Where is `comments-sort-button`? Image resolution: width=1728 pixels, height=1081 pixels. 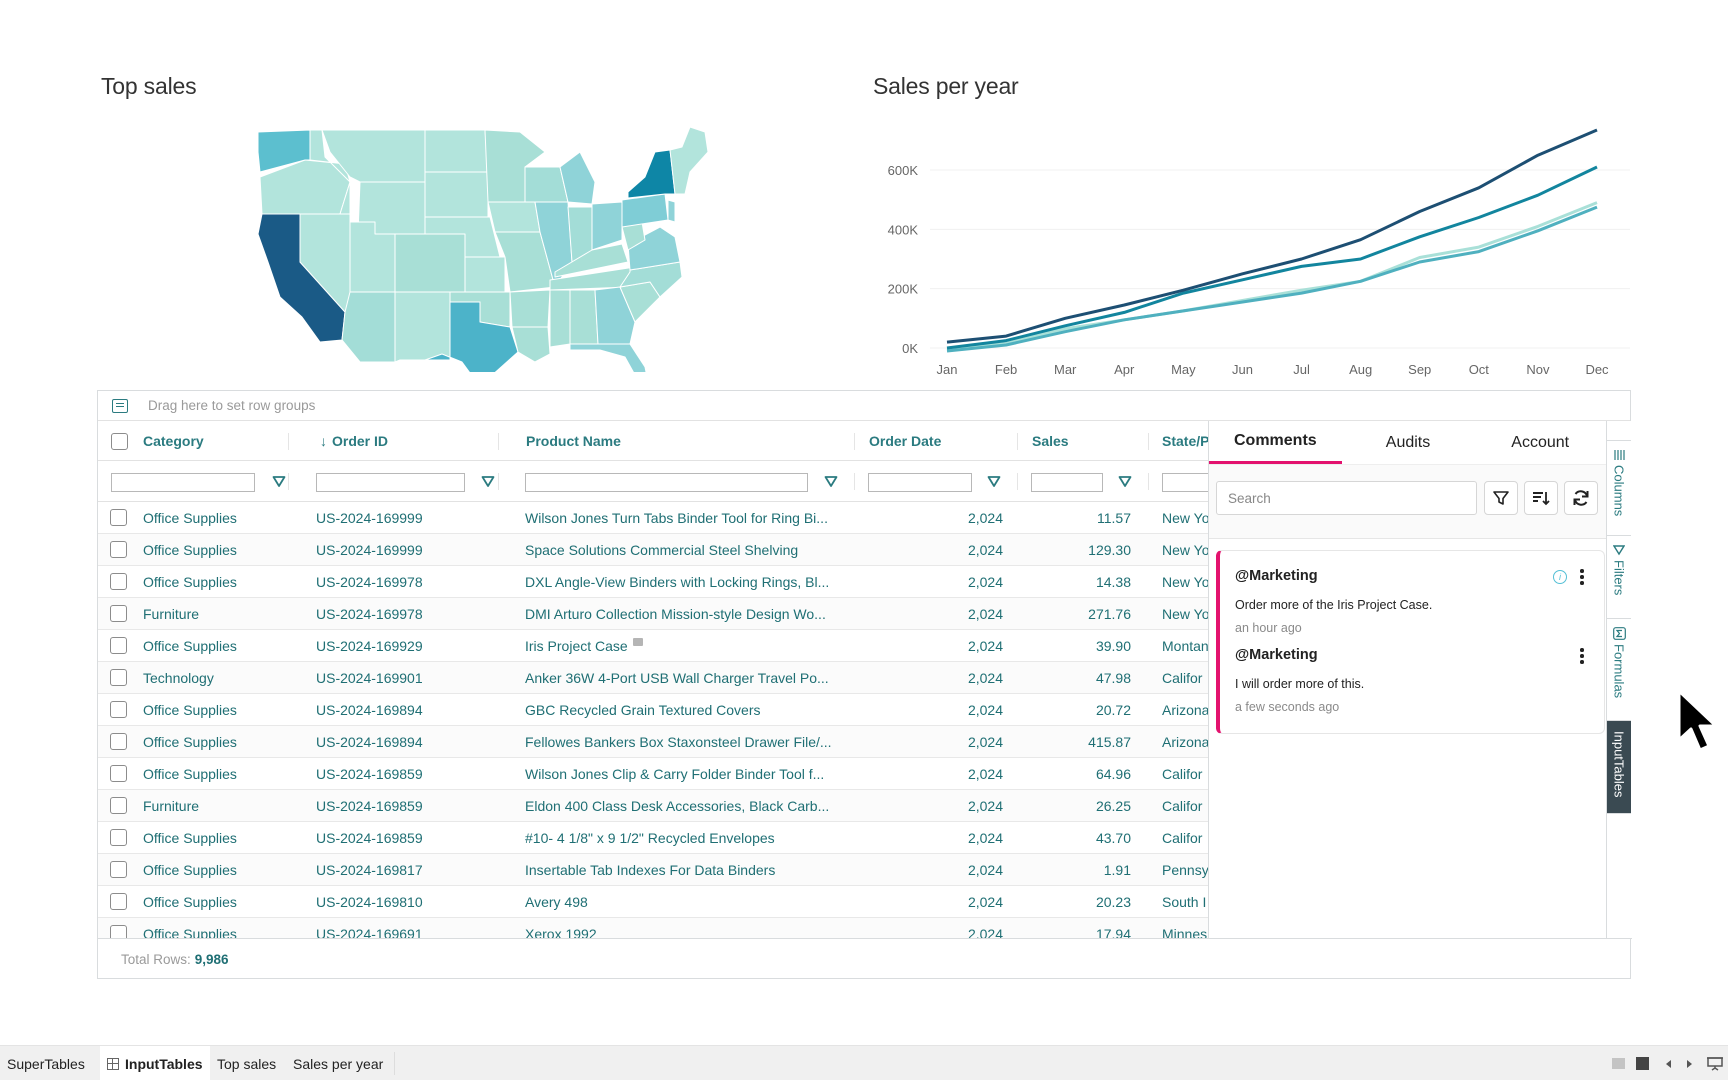
comments-sort-button is located at coordinates (1541, 498).